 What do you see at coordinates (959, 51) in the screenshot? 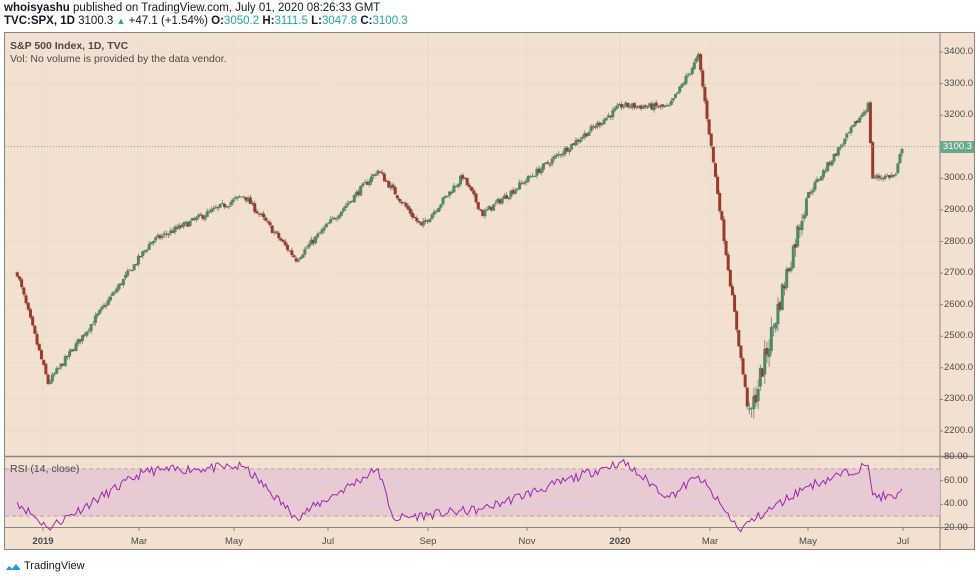
I see `price-tick-label: 3400.0` at bounding box center [959, 51].